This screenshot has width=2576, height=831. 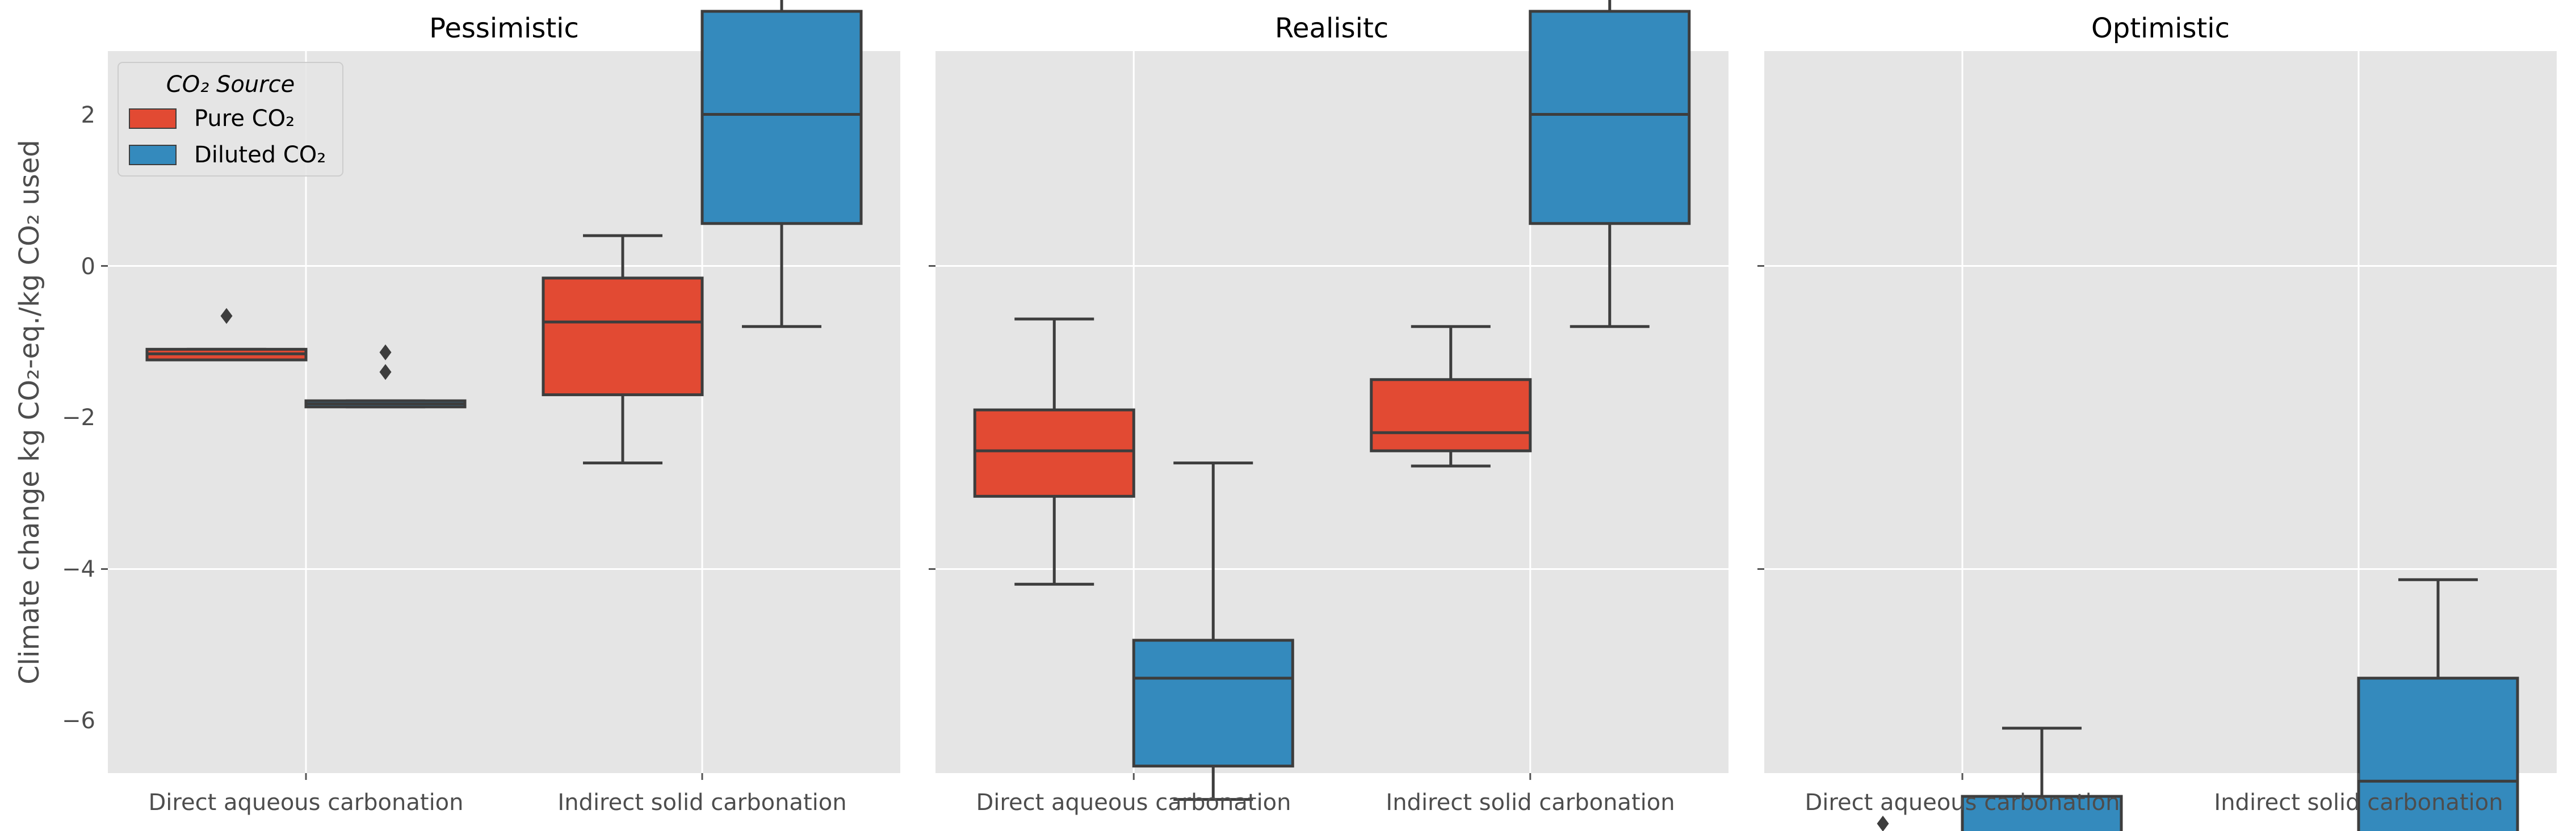 What do you see at coordinates (153, 155) in the screenshot?
I see `legend-swatch-diluted` at bounding box center [153, 155].